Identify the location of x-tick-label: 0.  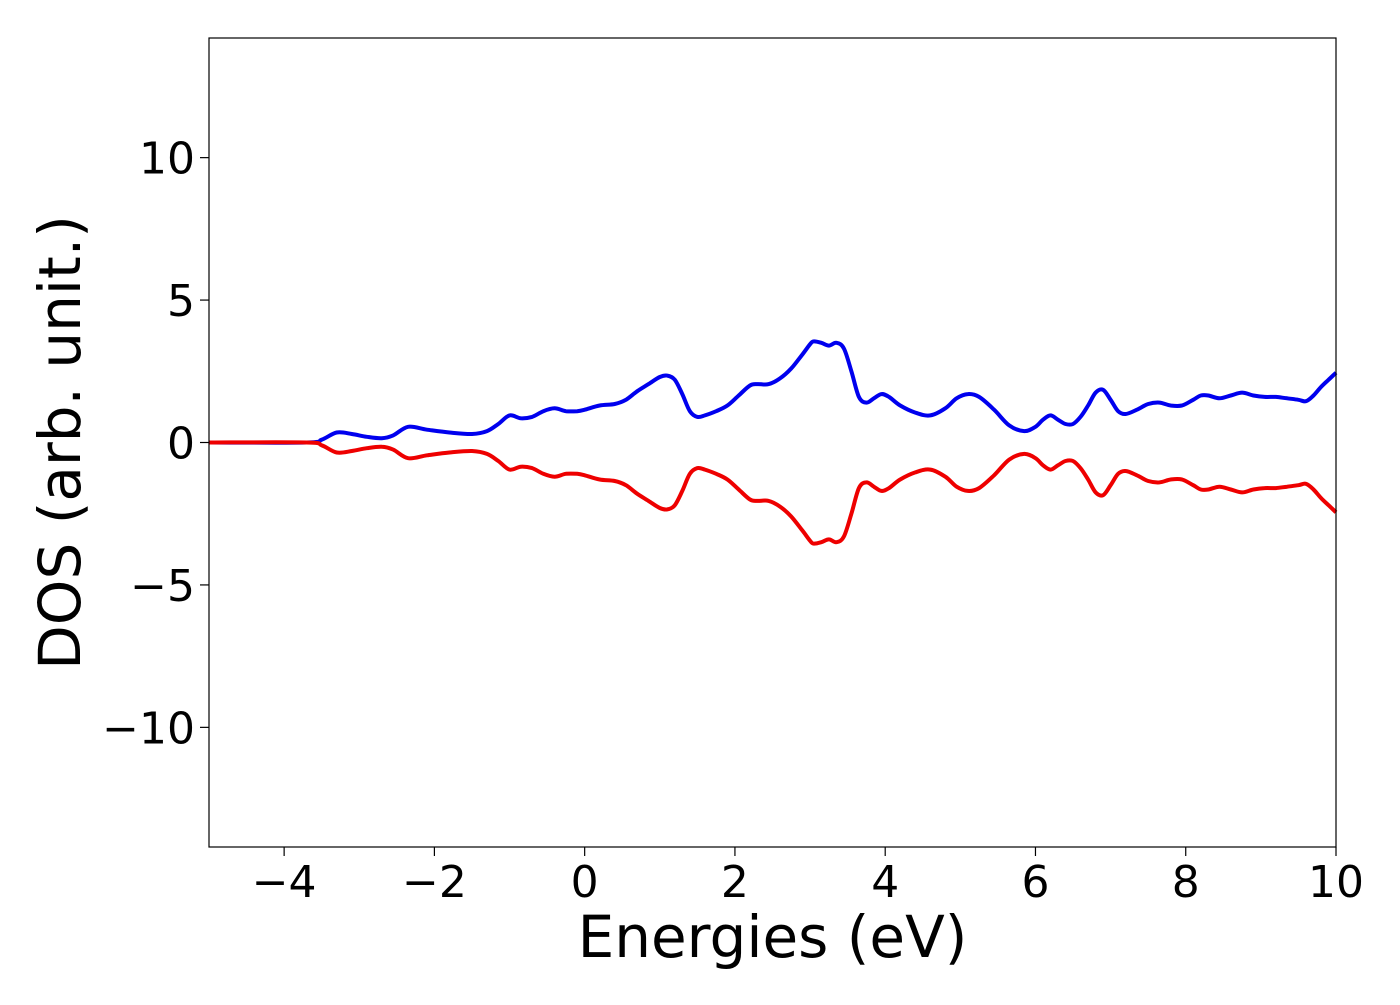
(585, 882).